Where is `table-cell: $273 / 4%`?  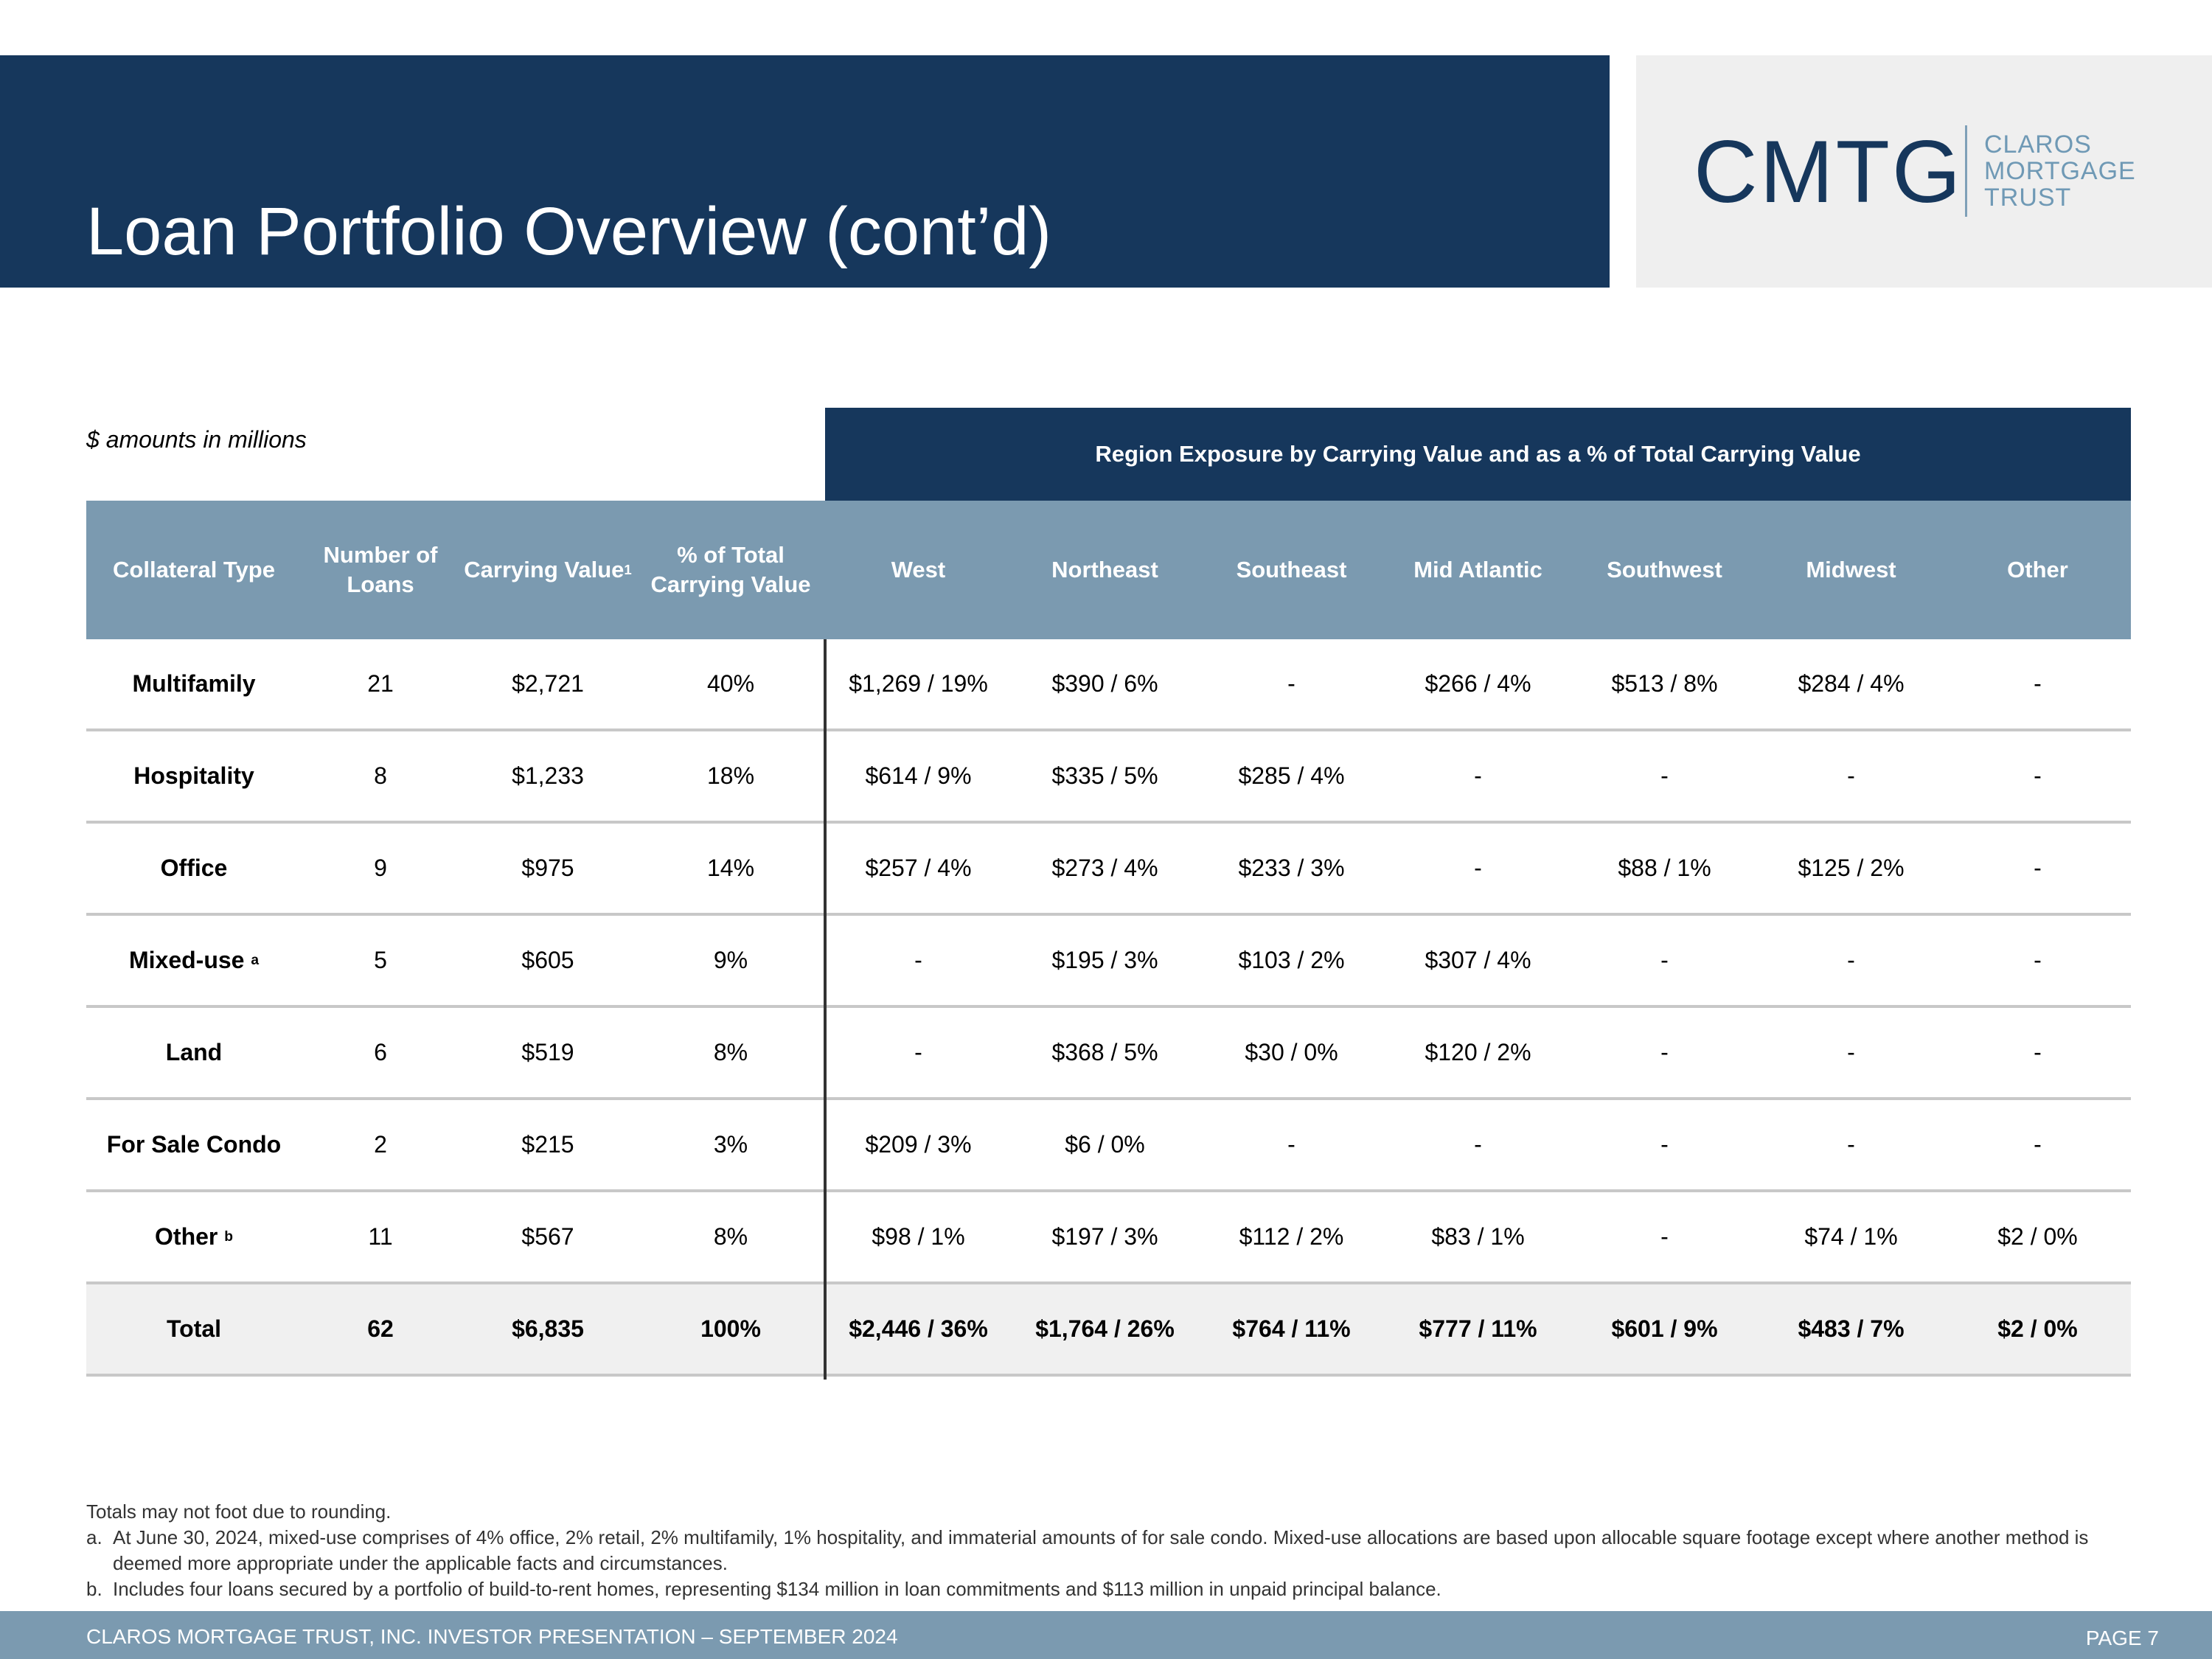
table-cell: $273 / 4% is located at coordinates (1104, 868).